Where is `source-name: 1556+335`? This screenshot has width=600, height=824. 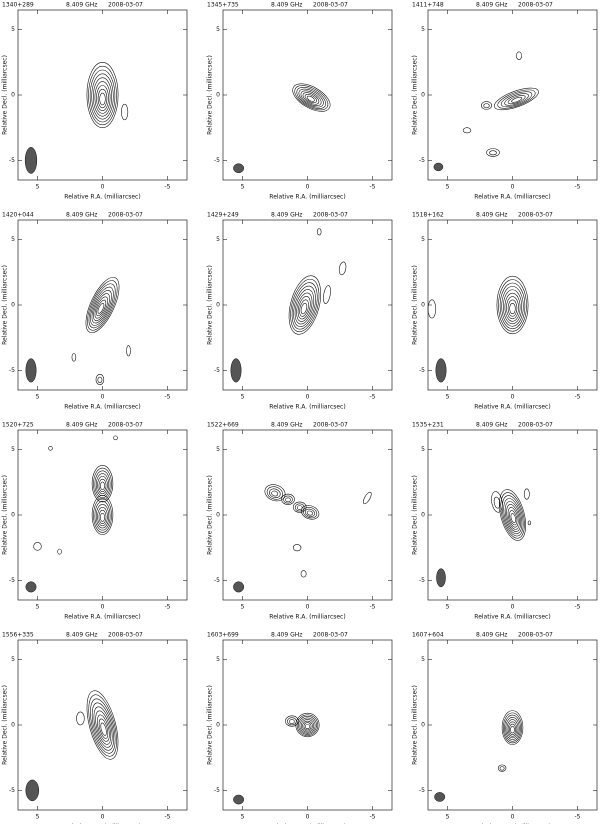
source-name: 1556+335 is located at coordinates (18, 635).